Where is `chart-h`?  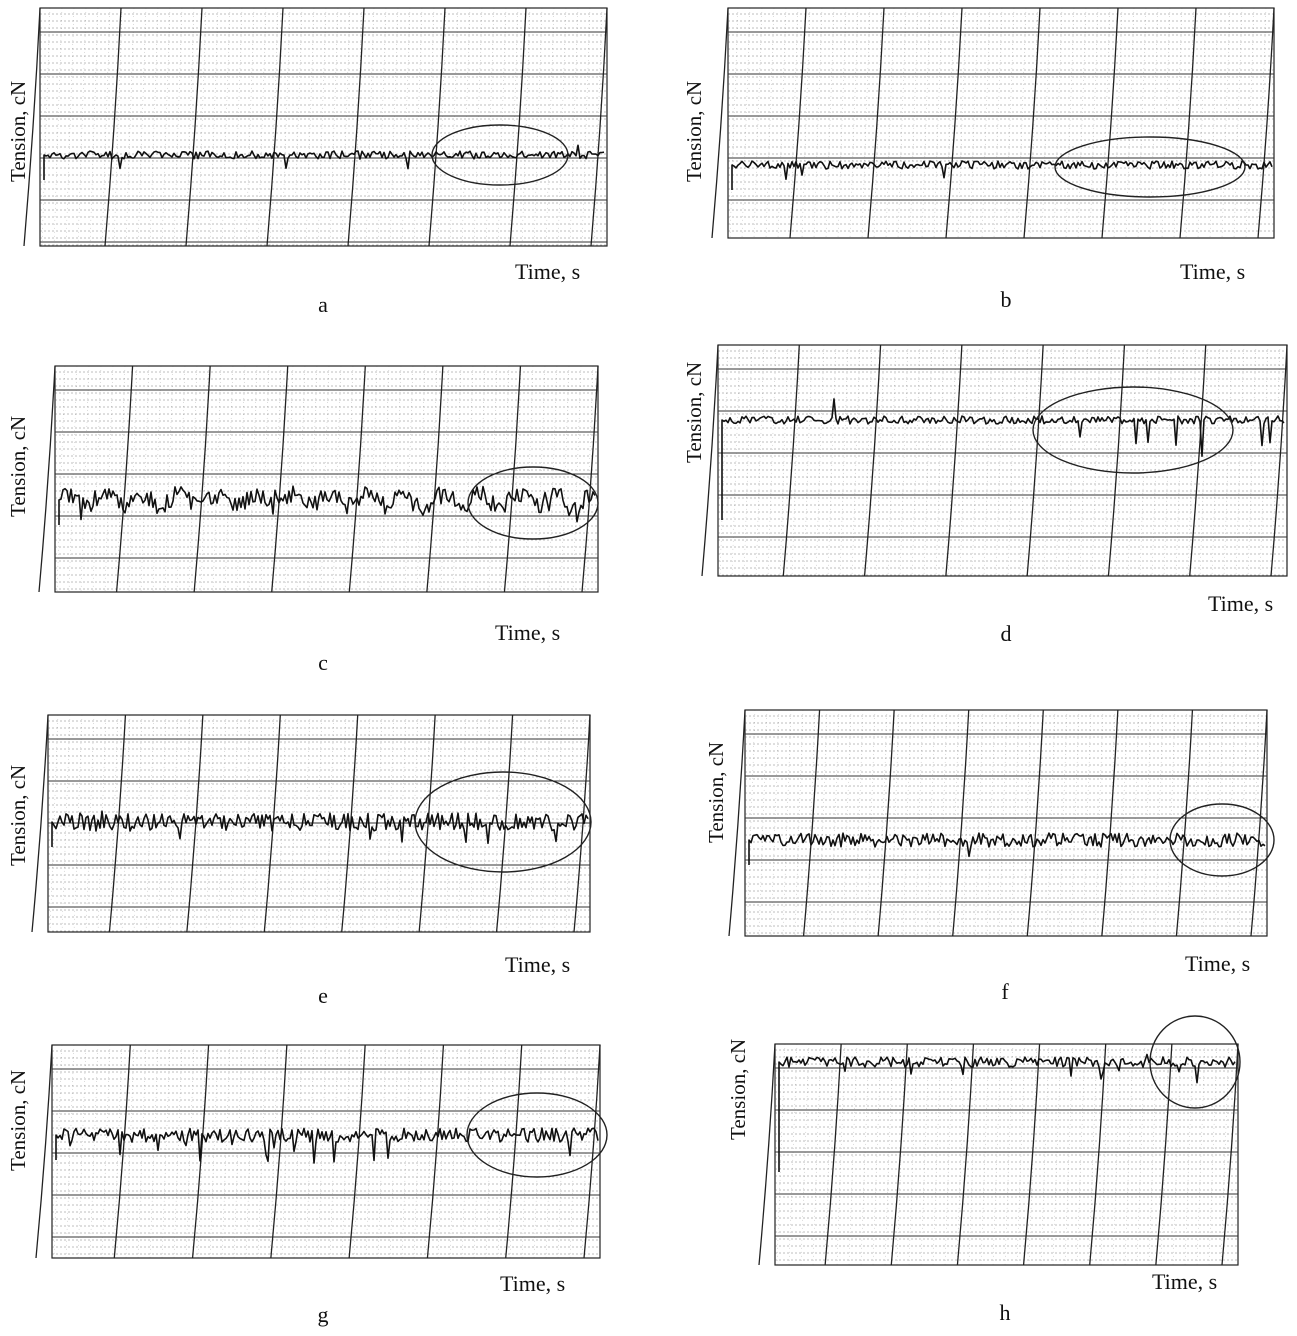 chart-h is located at coordinates (999, 1140).